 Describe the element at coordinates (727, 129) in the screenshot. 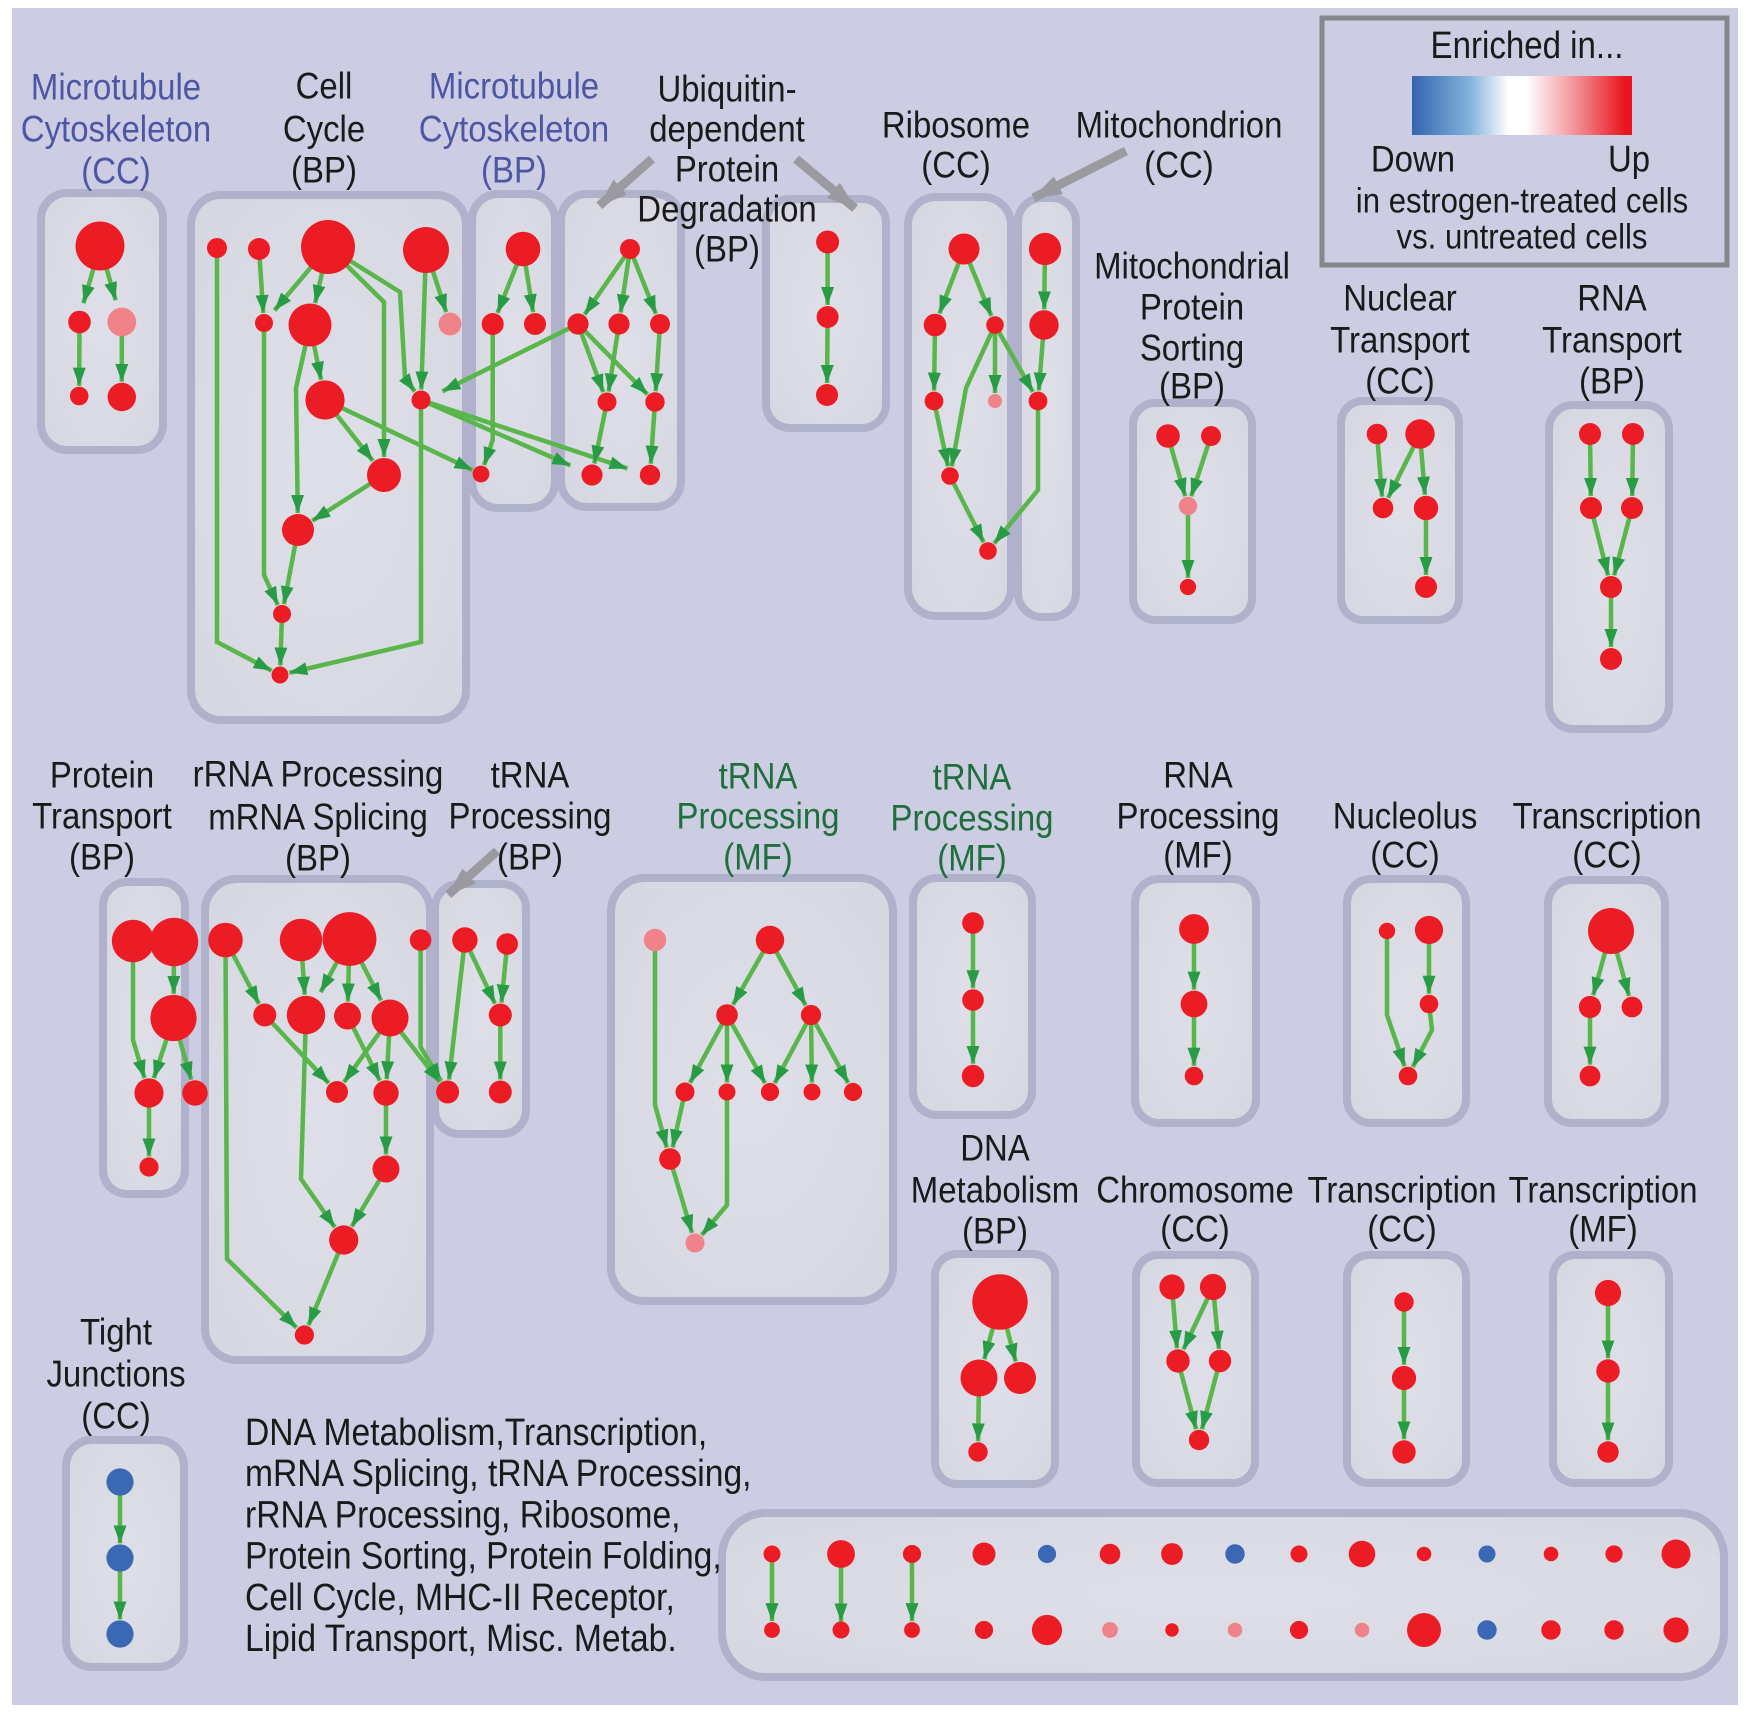

I see `svg-text: dependent` at that location.